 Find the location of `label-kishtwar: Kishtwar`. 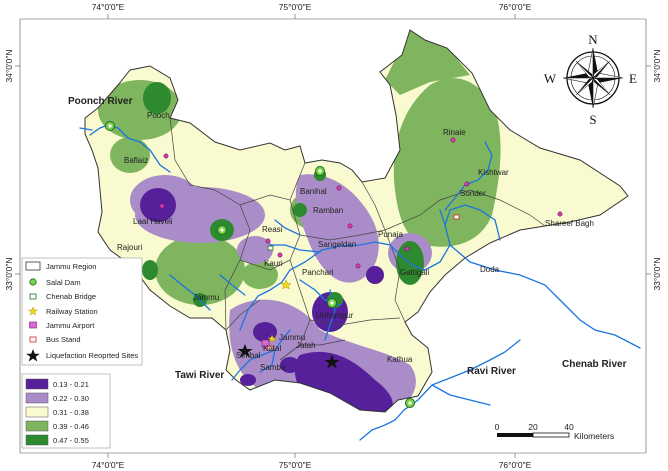

label-kishtwar: Kishtwar is located at coordinates (493, 172).